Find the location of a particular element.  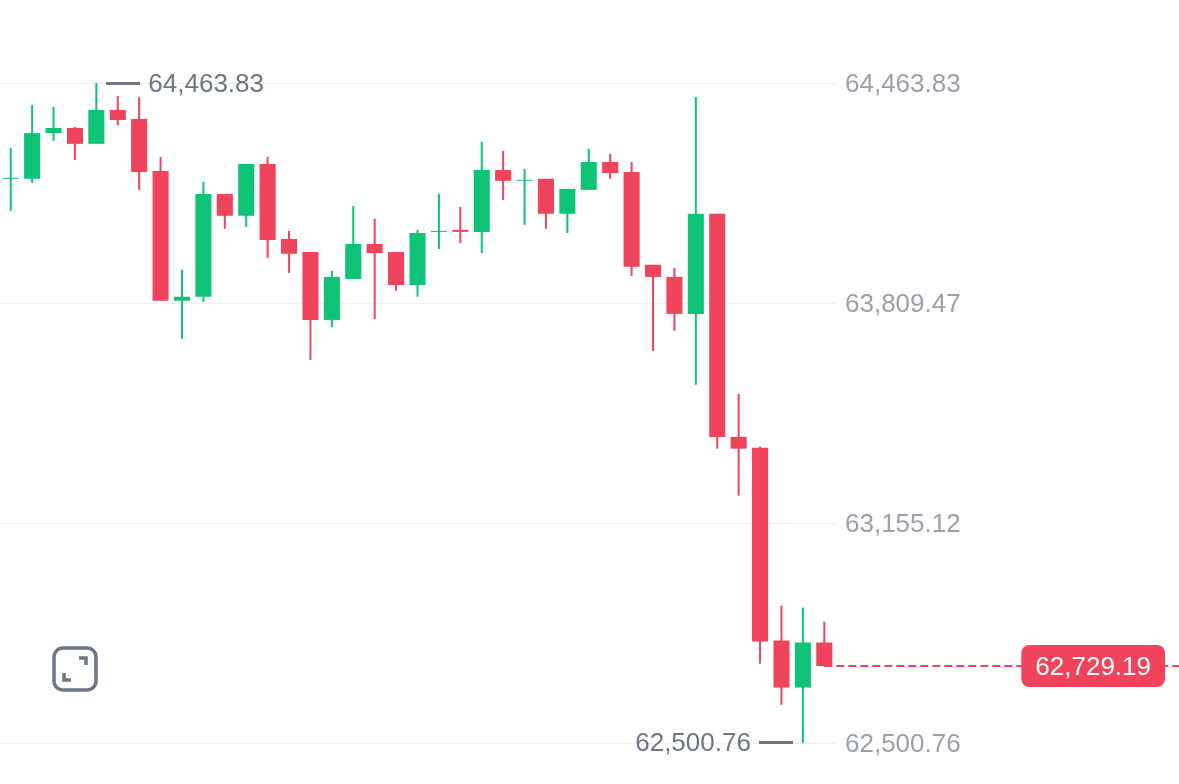

annotation: 64,463.83 is located at coordinates (206, 83).